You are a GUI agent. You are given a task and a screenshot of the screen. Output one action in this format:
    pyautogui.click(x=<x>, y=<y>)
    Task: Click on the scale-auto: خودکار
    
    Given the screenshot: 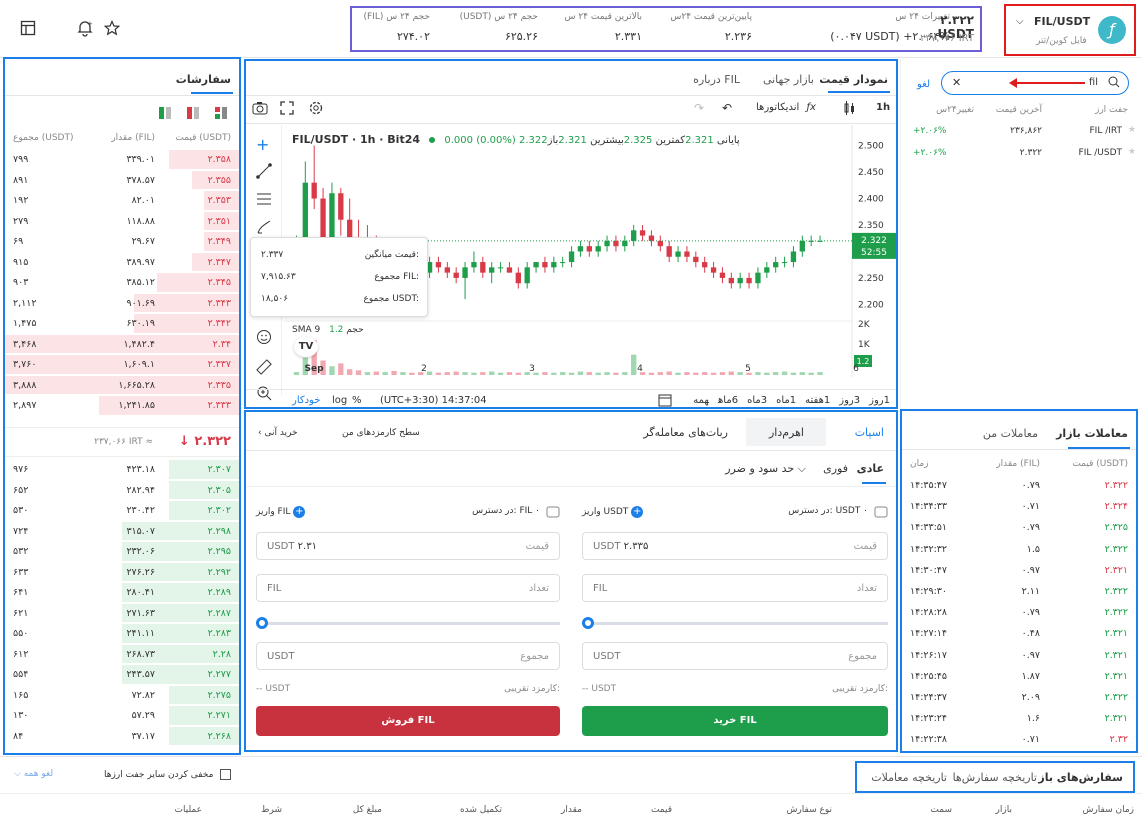 What is the action you would take?
    pyautogui.click(x=306, y=400)
    